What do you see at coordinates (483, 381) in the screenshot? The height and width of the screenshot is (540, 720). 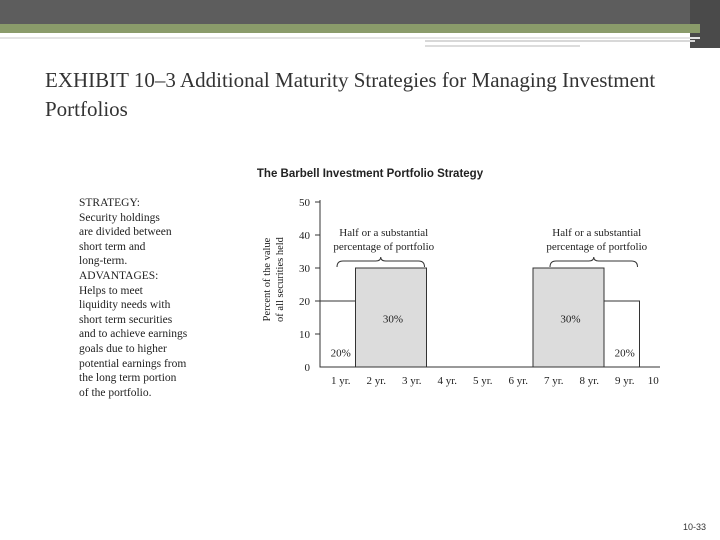 I see `x-tick-label: 5 yr.` at bounding box center [483, 381].